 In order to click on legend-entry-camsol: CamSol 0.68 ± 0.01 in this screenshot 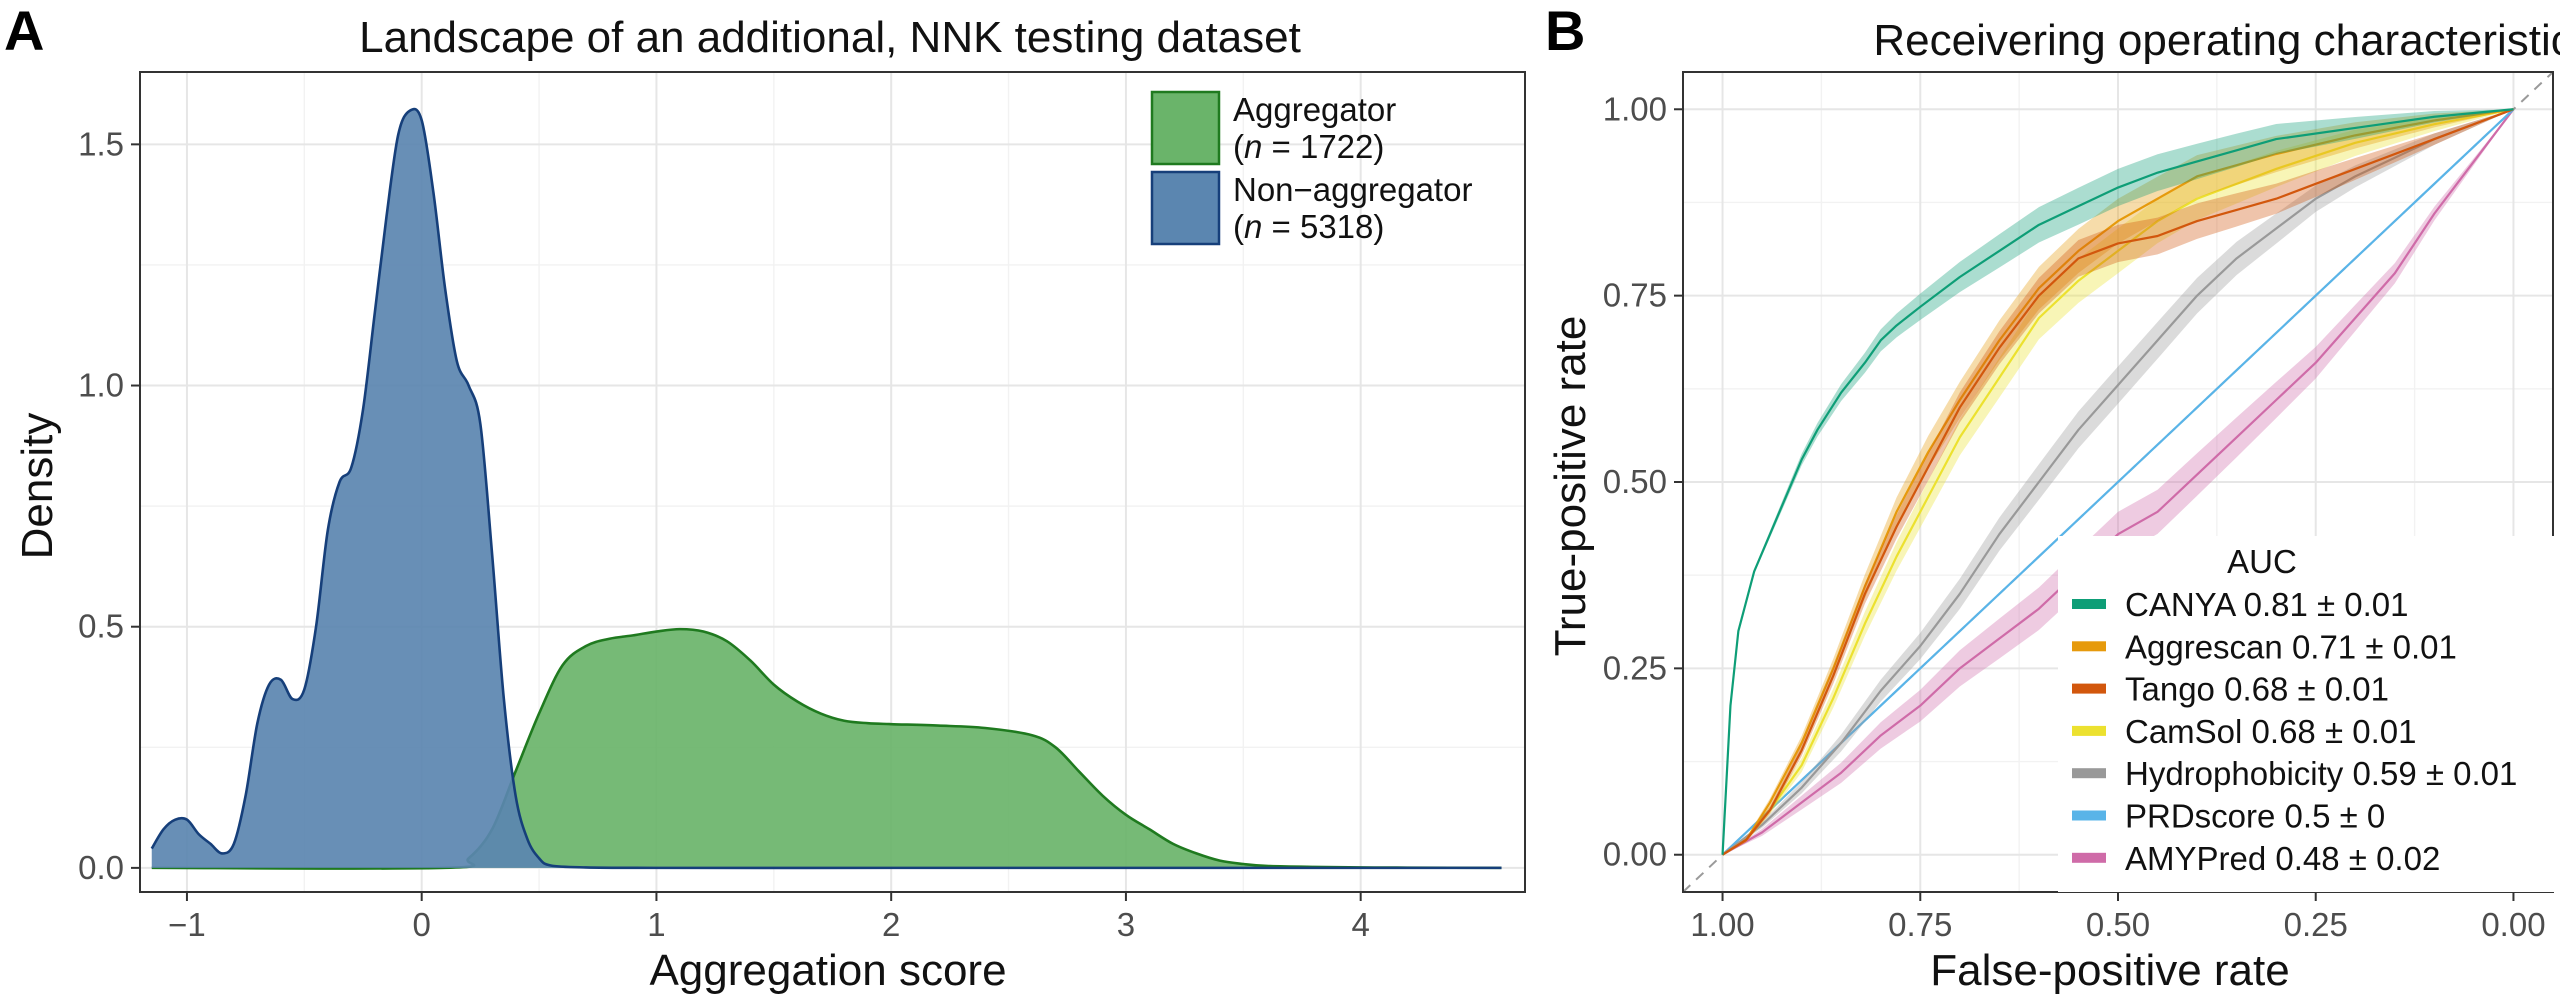, I will do `click(2270, 731)`.